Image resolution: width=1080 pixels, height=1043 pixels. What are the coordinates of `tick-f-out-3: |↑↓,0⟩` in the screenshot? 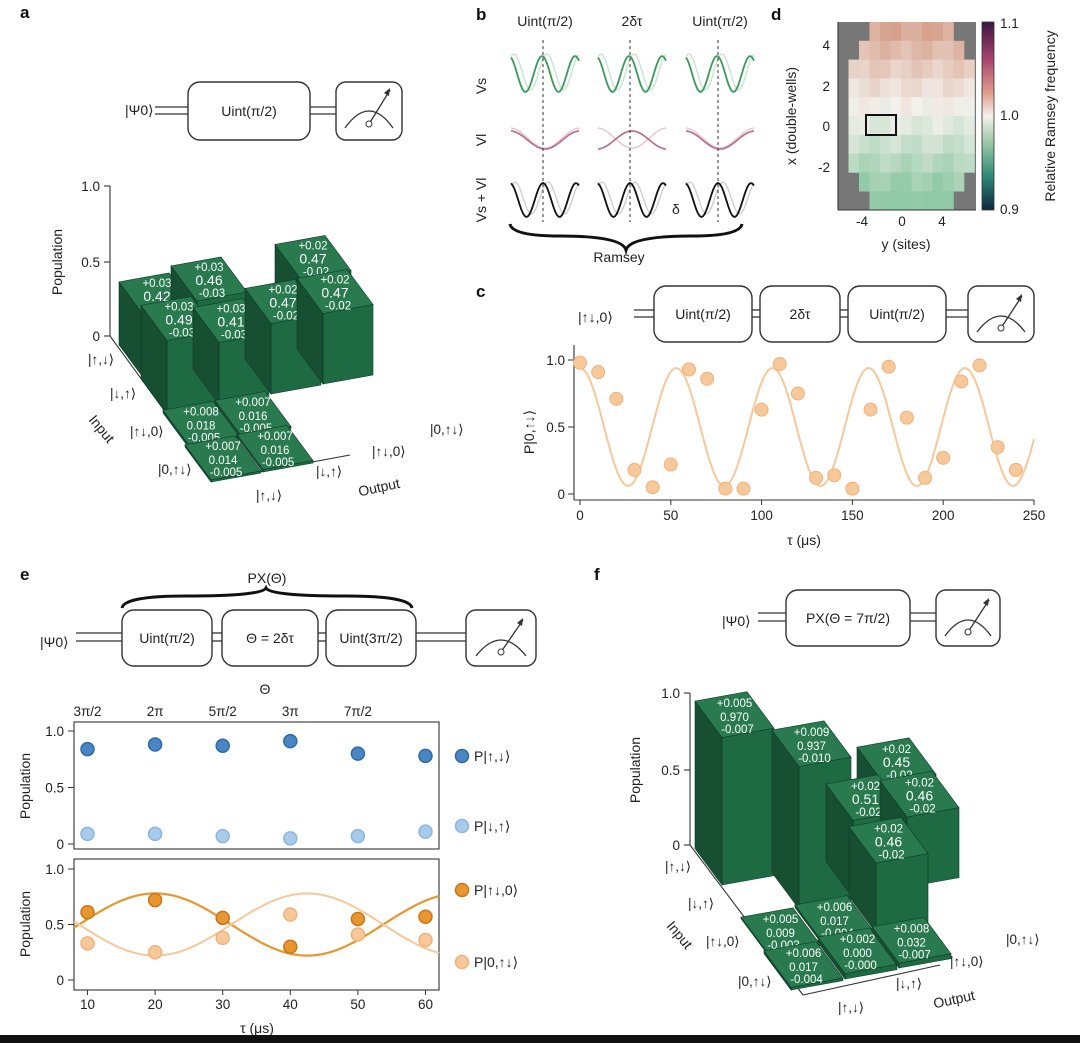 It's located at (967, 961).